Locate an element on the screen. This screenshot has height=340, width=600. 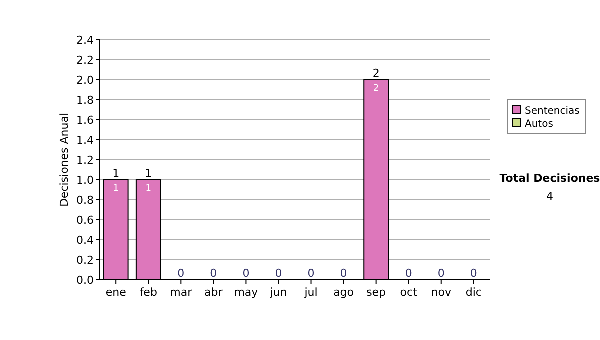
x-tick-label: ene is located at coordinates (116, 292).